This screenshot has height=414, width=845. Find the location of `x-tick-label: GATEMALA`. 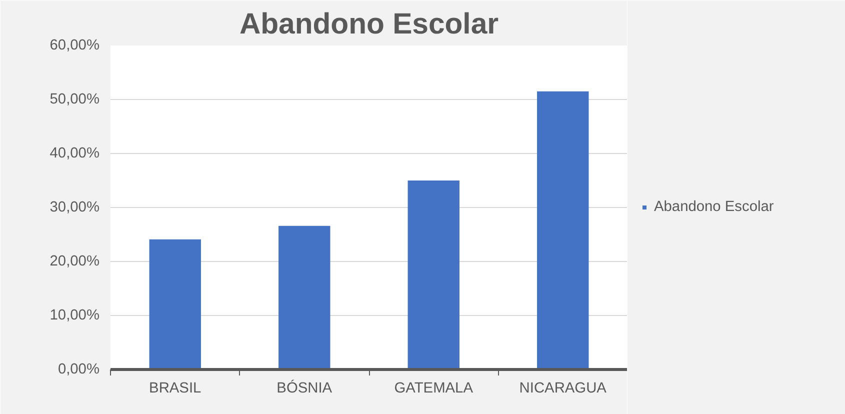

x-tick-label: GATEMALA is located at coordinates (434, 388).